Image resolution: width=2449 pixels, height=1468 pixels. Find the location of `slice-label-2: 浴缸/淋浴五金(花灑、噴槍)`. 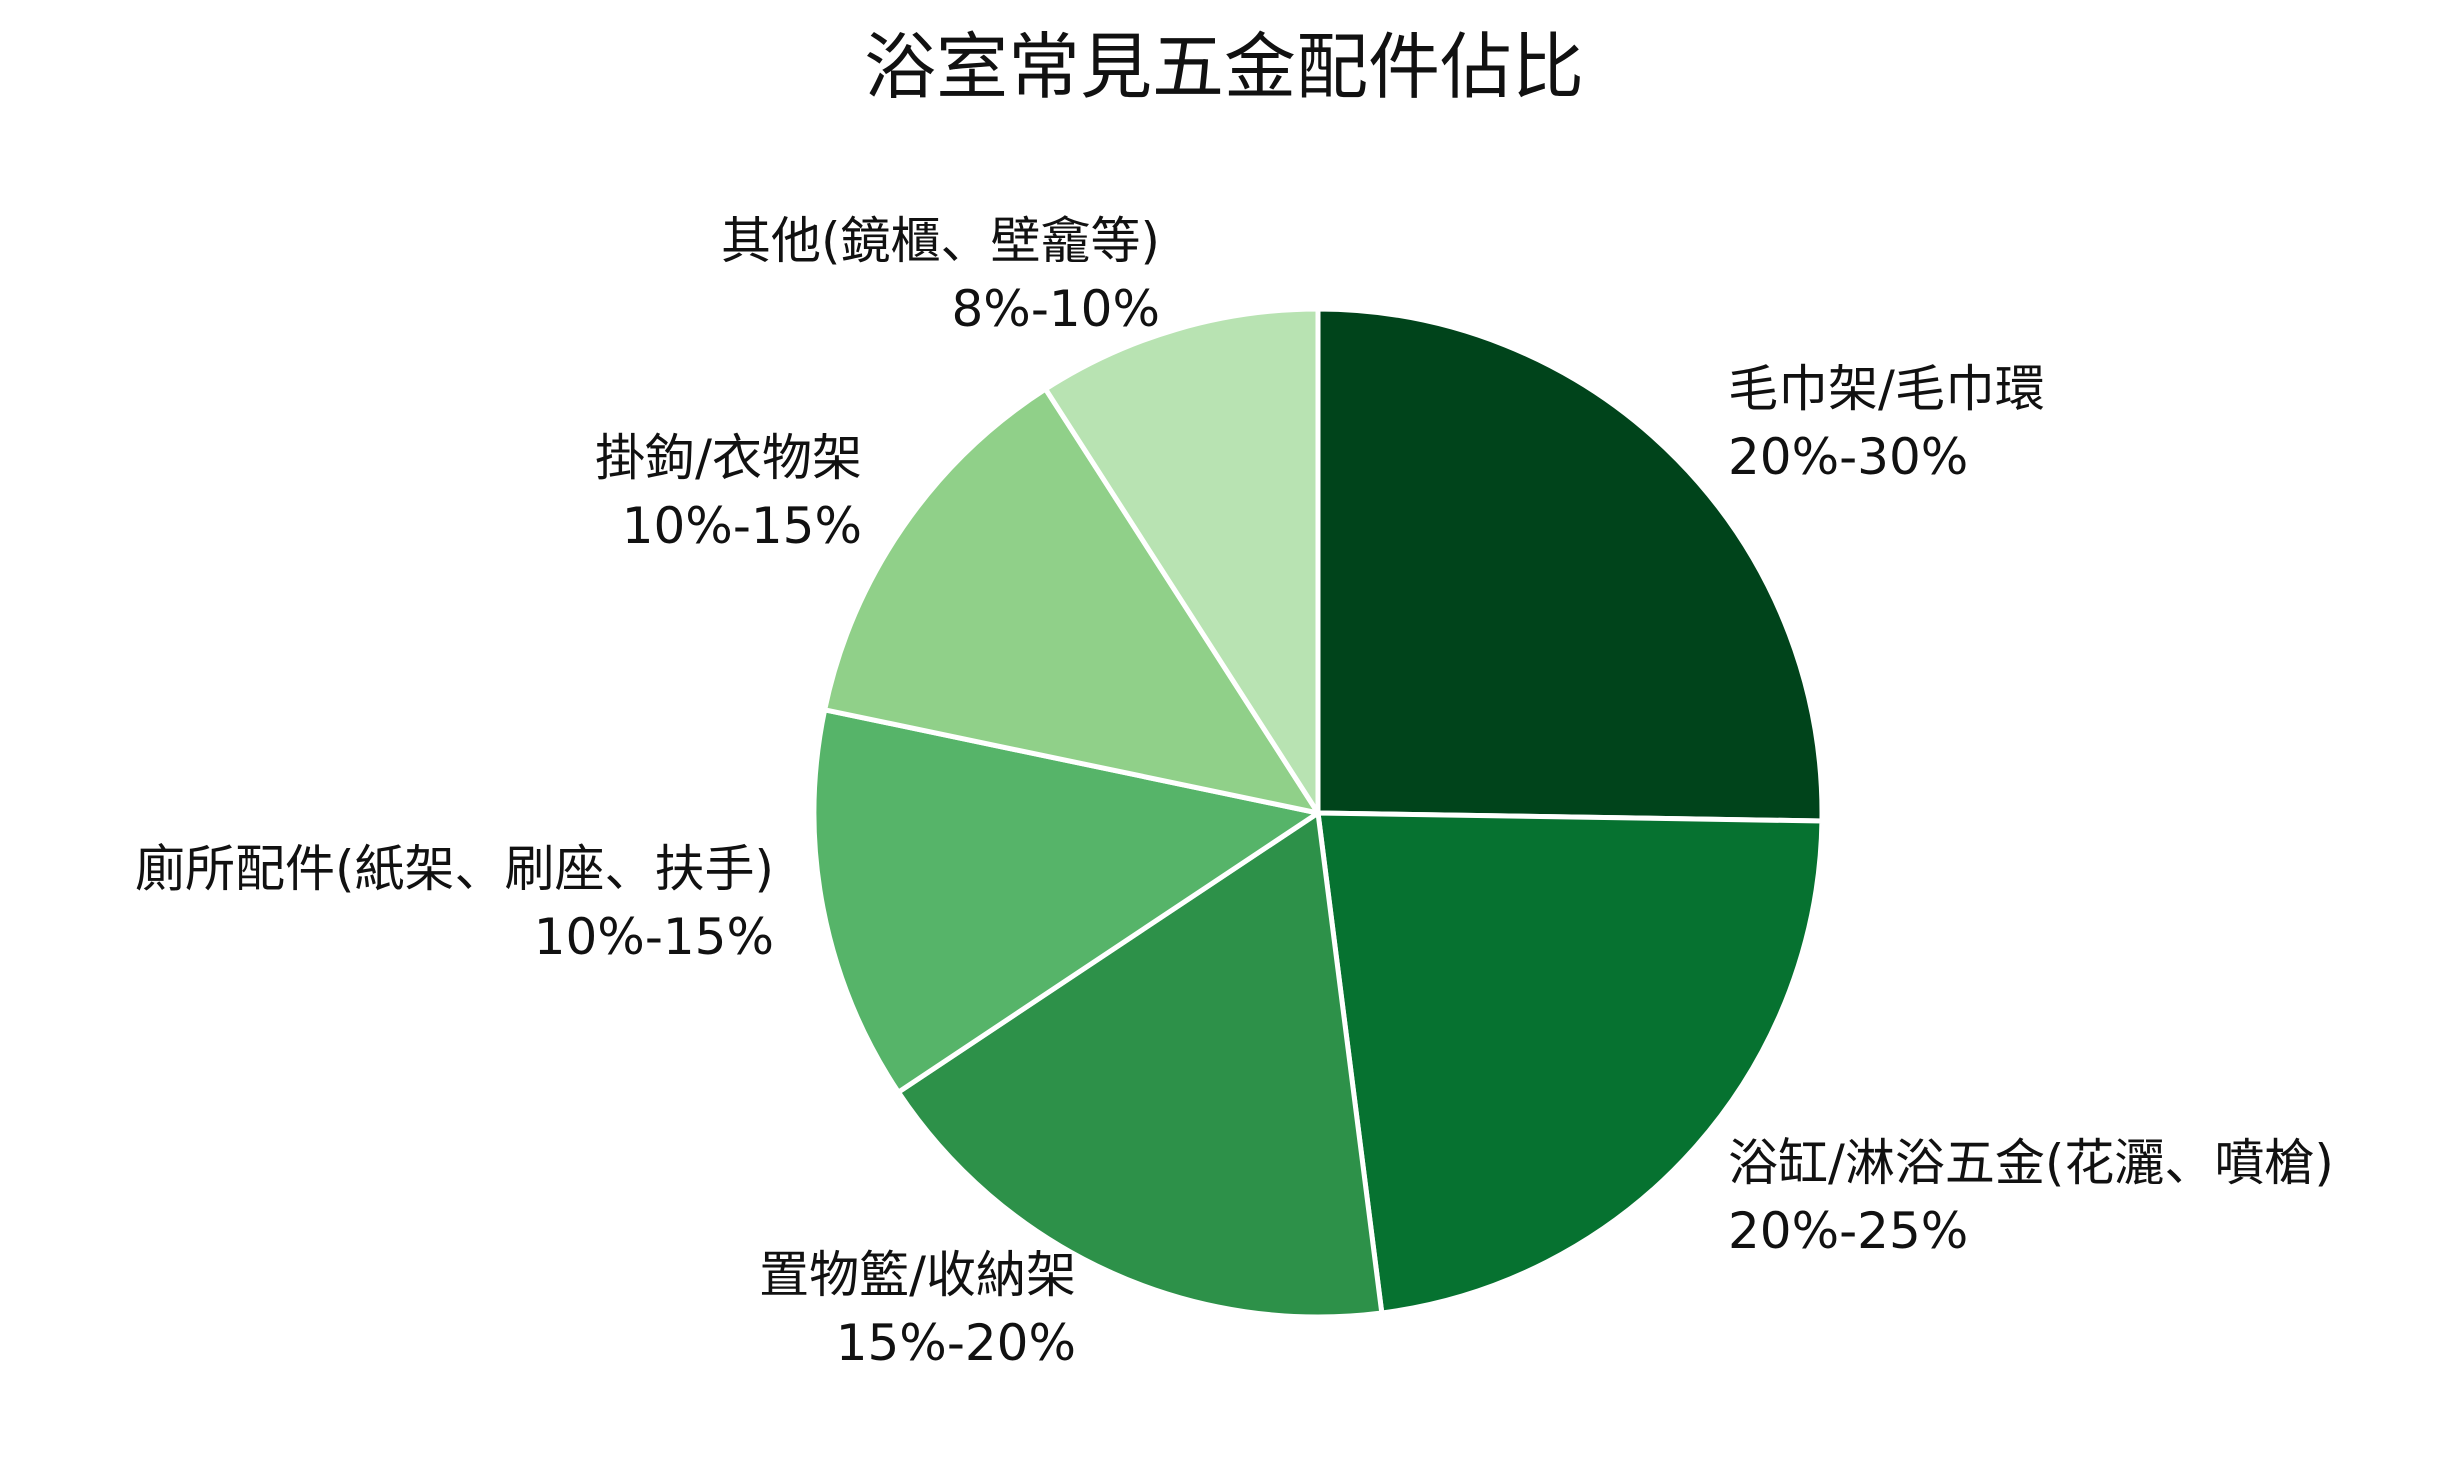

slice-label-2: 浴缸/淋浴五金(花灑、噴槍) is located at coordinates (2031, 1163).